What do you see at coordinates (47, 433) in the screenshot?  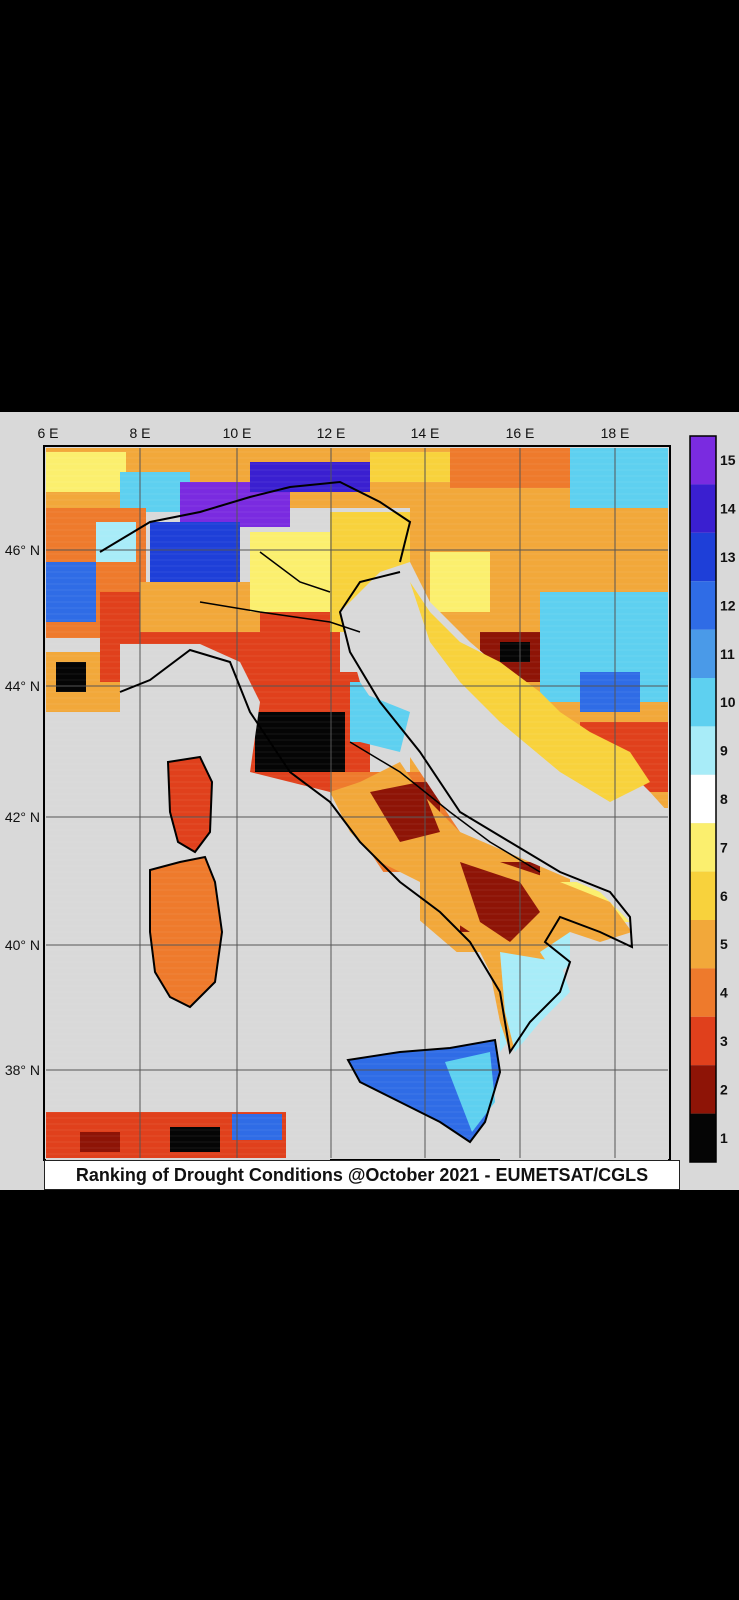 I see `lon-tick-label: 6 E` at bounding box center [47, 433].